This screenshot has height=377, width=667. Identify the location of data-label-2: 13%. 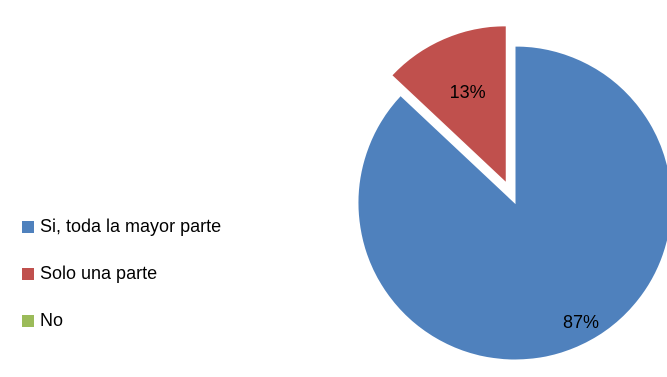
(468, 92).